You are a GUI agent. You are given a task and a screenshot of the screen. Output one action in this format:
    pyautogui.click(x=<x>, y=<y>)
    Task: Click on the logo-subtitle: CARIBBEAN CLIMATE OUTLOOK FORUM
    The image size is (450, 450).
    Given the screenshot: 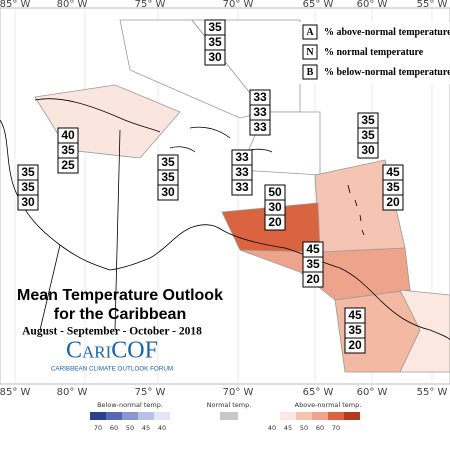 What is the action you would take?
    pyautogui.click(x=112, y=369)
    